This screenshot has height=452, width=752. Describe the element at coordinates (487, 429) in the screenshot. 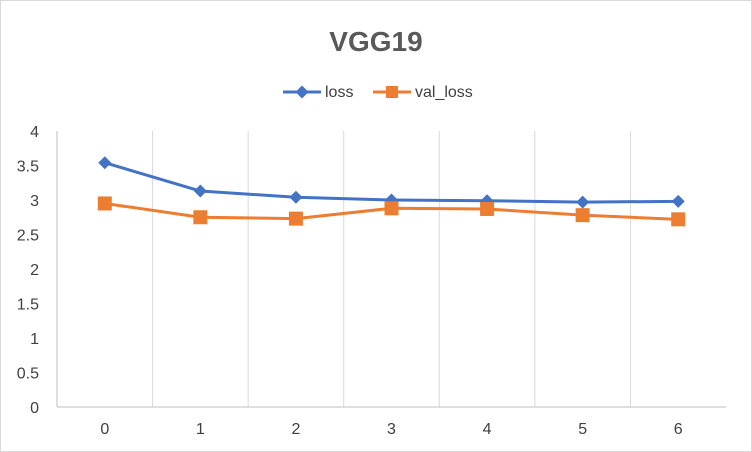

I see `x-tick-label: 4` at that location.